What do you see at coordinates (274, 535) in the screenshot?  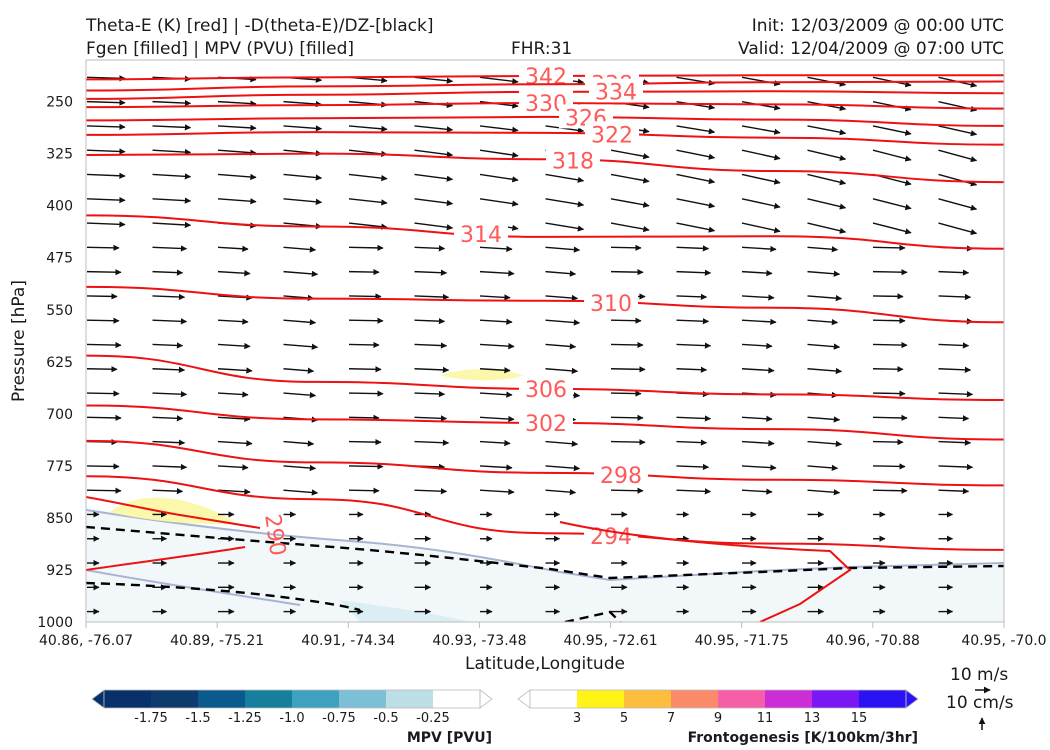 I see `theta-e-label-290: 290` at bounding box center [274, 535].